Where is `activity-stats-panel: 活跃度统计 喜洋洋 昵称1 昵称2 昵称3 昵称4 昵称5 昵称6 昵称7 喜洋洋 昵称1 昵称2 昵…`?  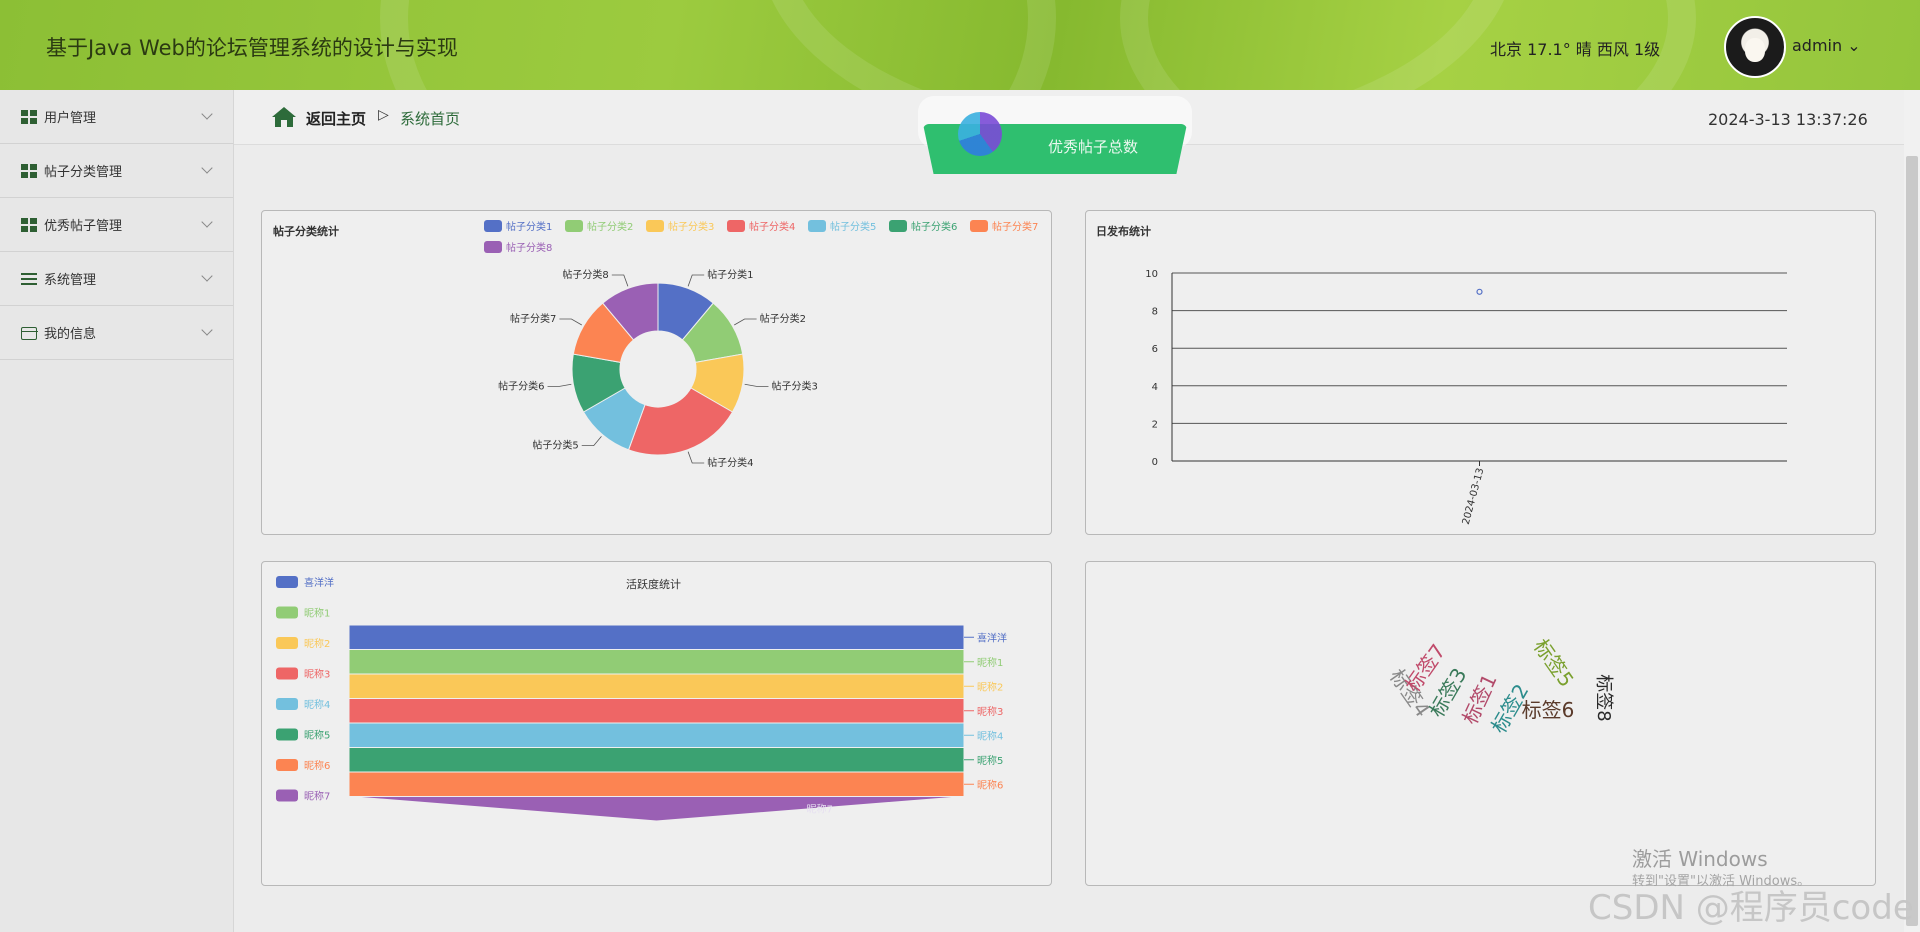
activity-stats-panel: 活跃度统计 喜洋洋 昵称1 昵称2 昵称3 昵称4 昵称5 昵称6 昵称7 喜洋洋 昵称1 昵称2 昵… is located at coordinates (656, 723).